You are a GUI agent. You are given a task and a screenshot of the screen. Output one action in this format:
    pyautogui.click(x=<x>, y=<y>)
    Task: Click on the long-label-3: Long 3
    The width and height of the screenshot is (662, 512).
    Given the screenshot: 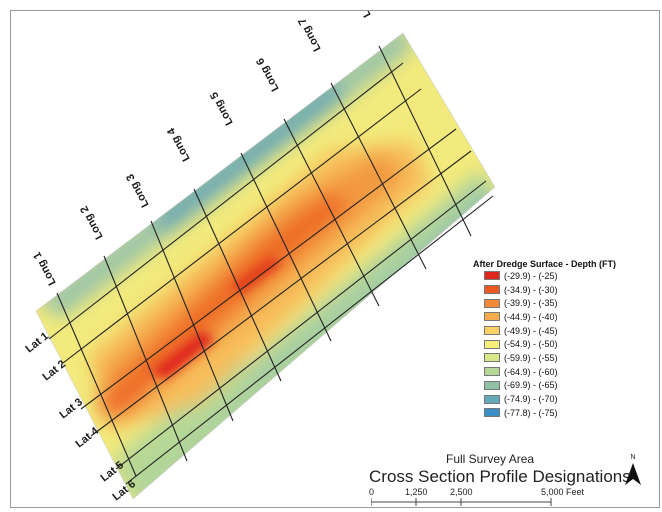 What is the action you would take?
    pyautogui.click(x=138, y=190)
    